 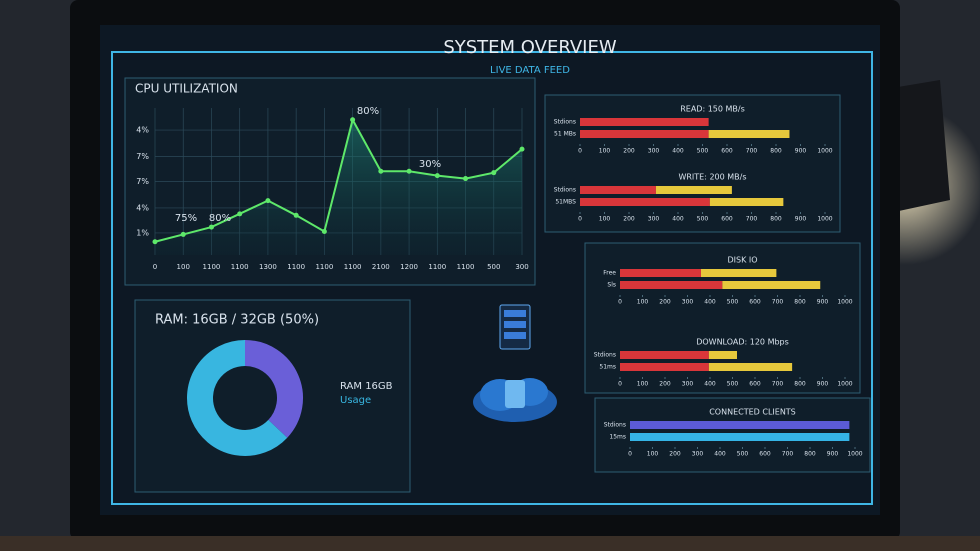 I want to click on ram-panel, so click(x=272, y=396).